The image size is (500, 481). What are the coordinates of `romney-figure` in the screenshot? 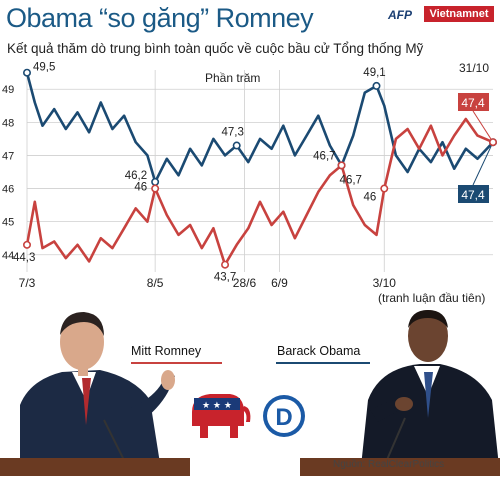 It's located at (95, 394).